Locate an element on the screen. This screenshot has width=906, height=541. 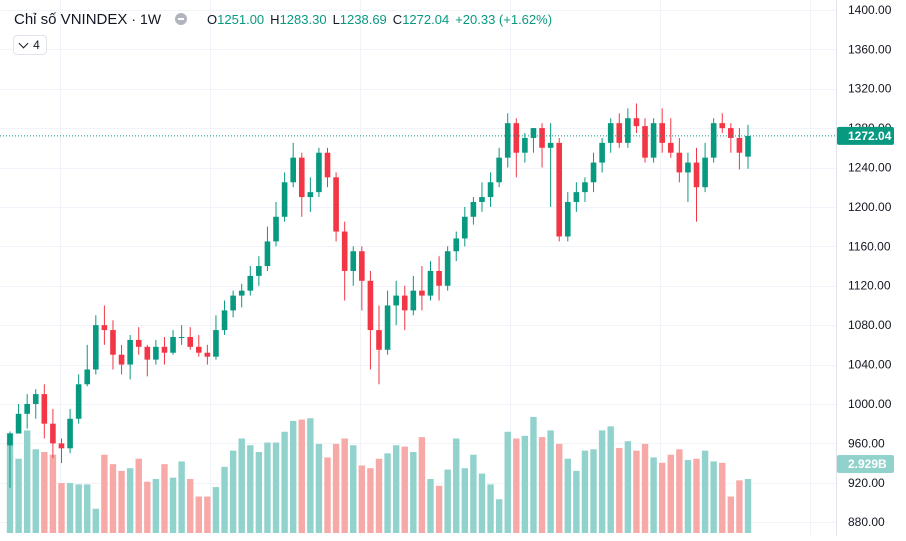
change-value: +20.33 (+1.62%) is located at coordinates (504, 19).